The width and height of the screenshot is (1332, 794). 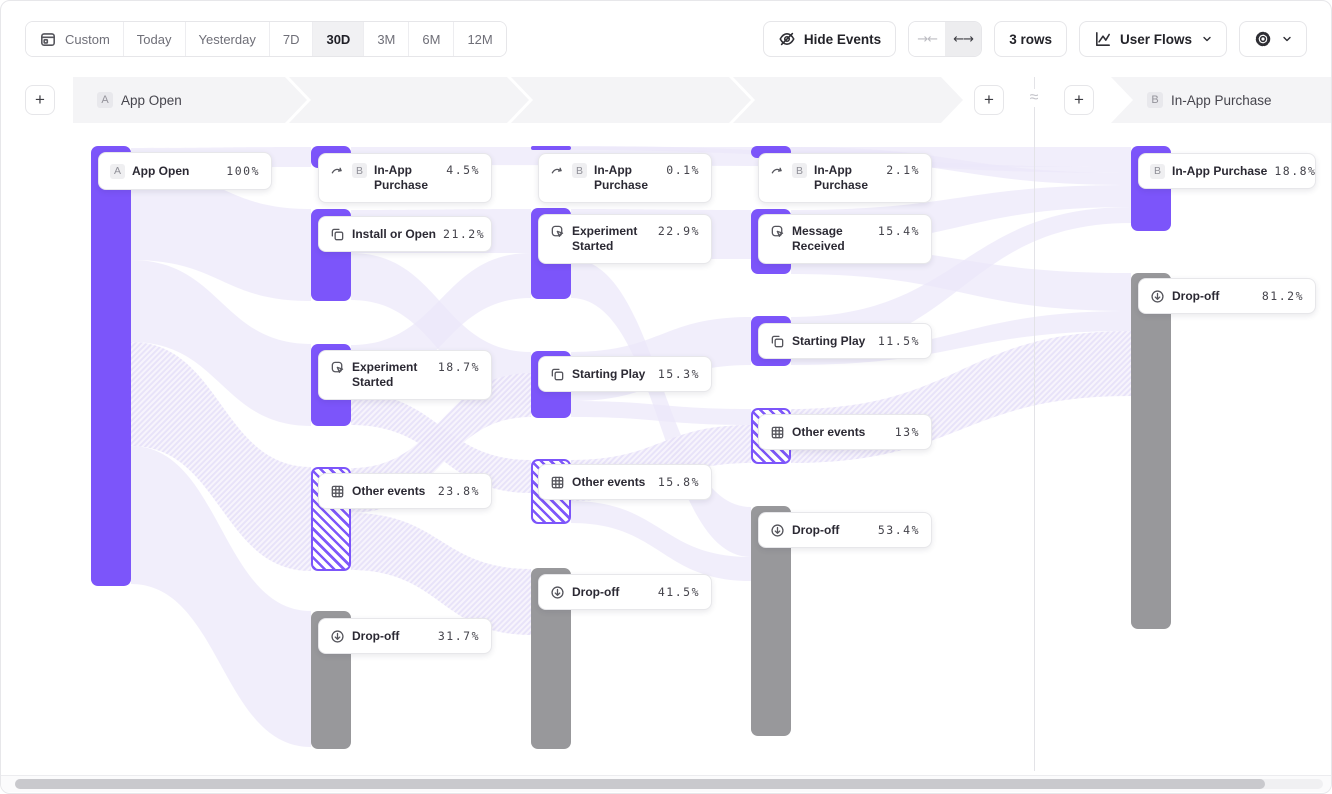 I want to click on flow-node-label: Install or Open, so click(x=394, y=233).